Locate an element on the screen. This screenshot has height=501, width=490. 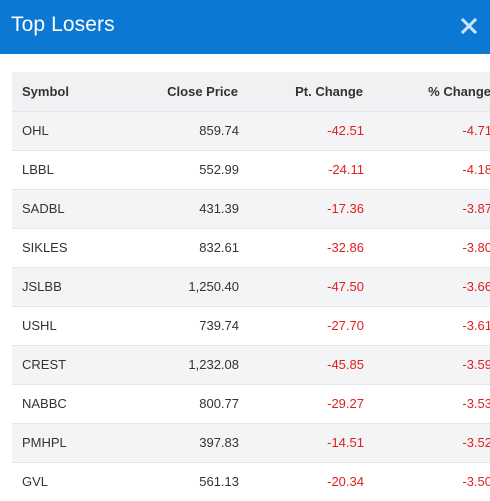
pt-change-cell: -47.50 is located at coordinates (302, 287).